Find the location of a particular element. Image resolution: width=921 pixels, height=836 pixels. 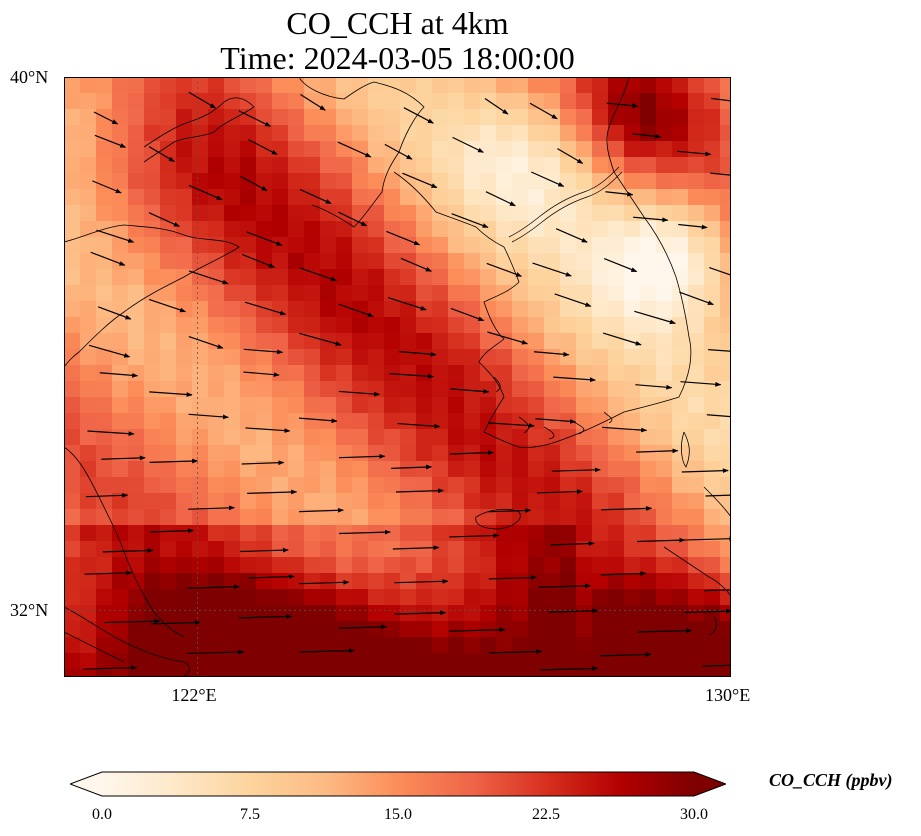

coastline-shandong is located at coordinates (152, 296).